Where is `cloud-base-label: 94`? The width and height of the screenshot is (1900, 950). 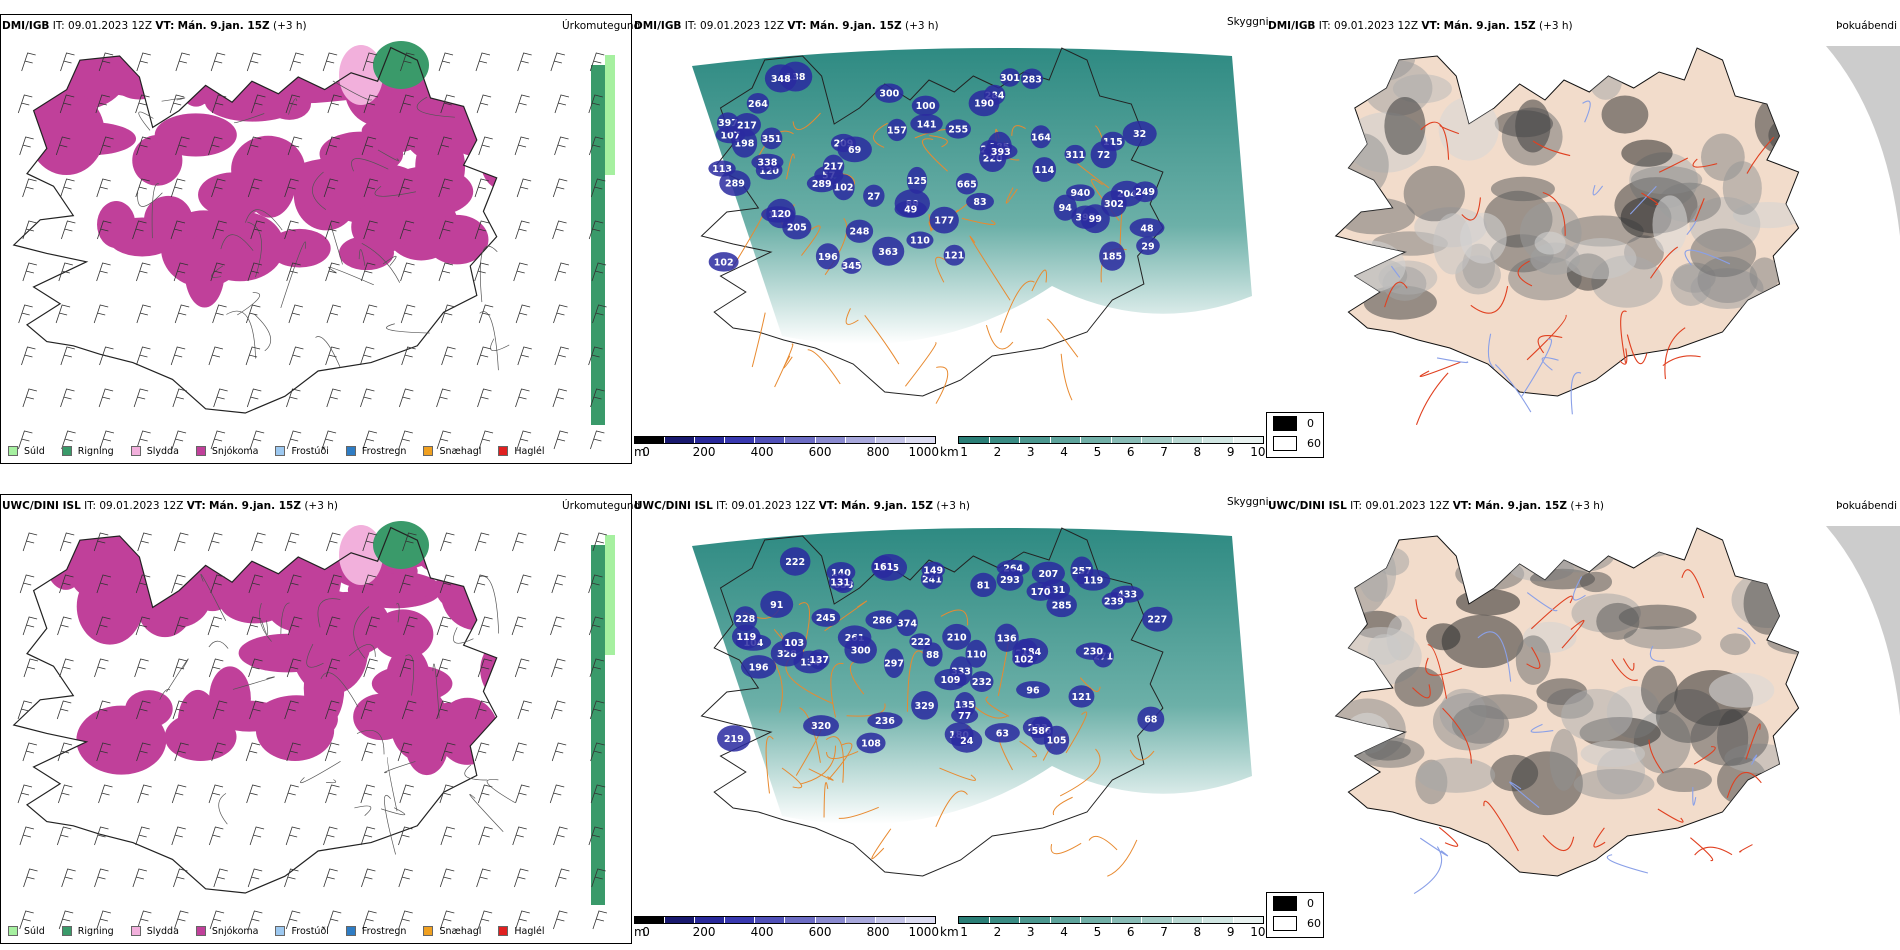 cloud-base-label: 94 is located at coordinates (1066, 208).